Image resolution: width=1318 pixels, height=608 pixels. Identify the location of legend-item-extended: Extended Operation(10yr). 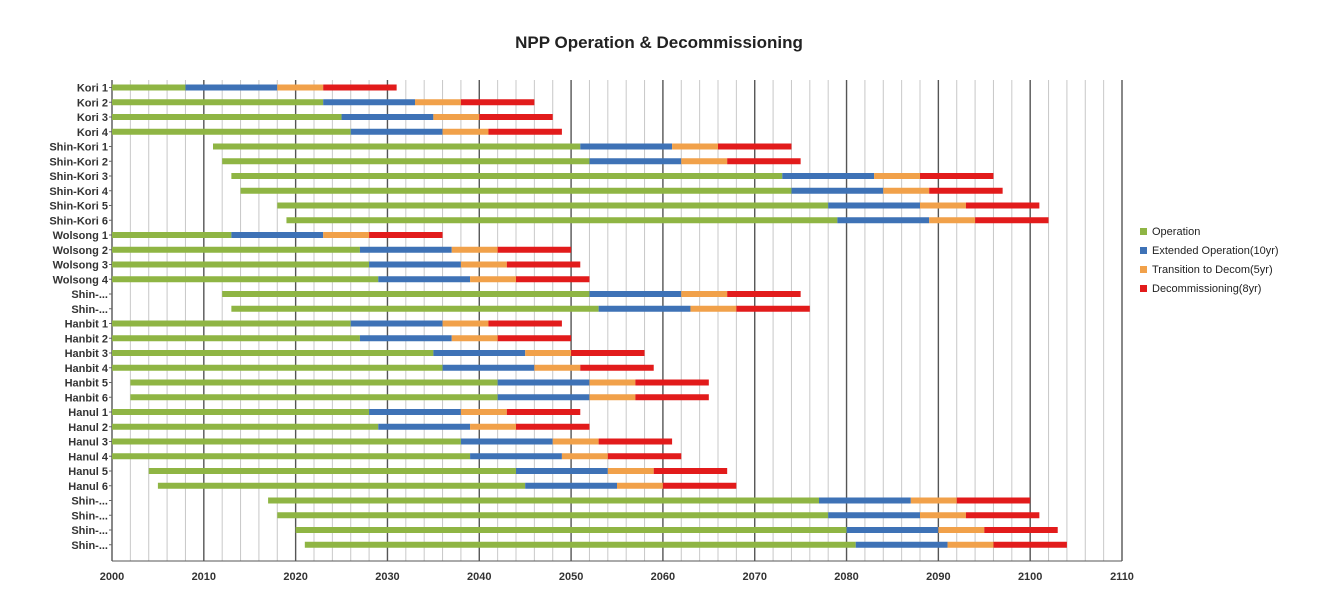
(1209, 250).